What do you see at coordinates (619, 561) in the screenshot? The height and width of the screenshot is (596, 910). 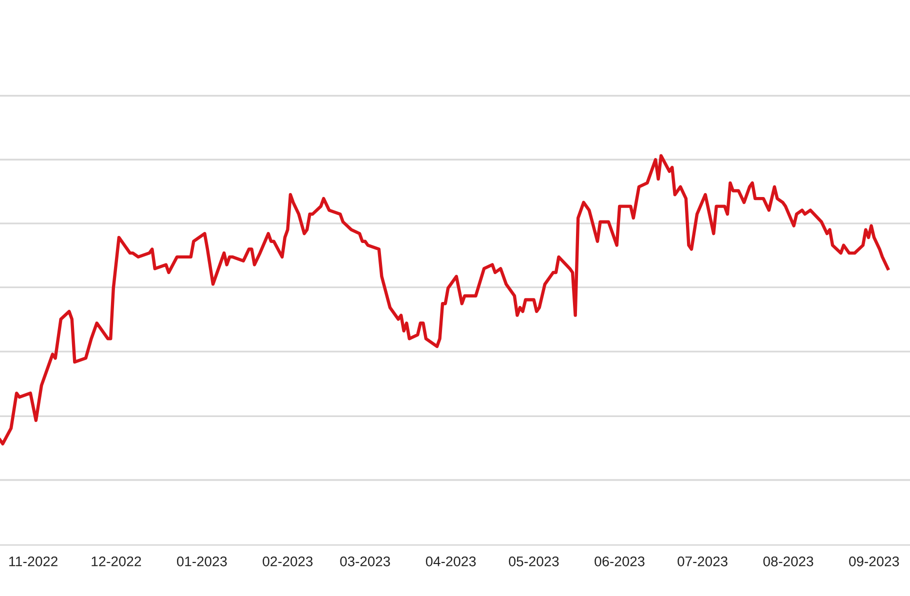 I see `x-tick-label: 06-2023` at bounding box center [619, 561].